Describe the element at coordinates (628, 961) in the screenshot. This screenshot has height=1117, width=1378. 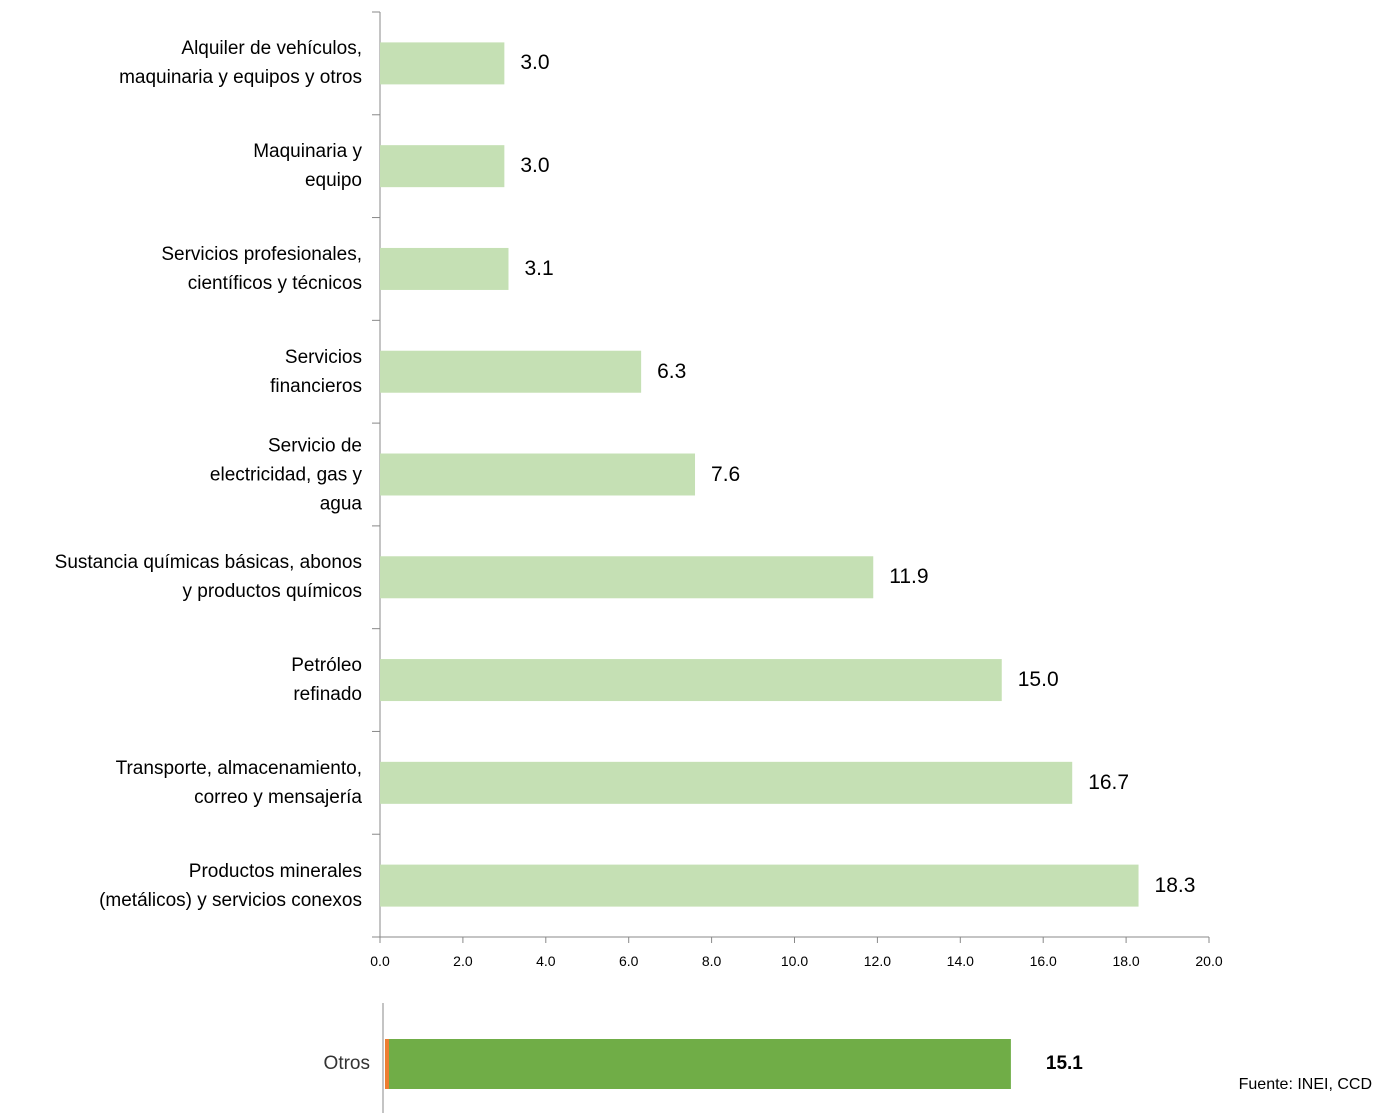
I see `x-tick-label: 6.0` at that location.